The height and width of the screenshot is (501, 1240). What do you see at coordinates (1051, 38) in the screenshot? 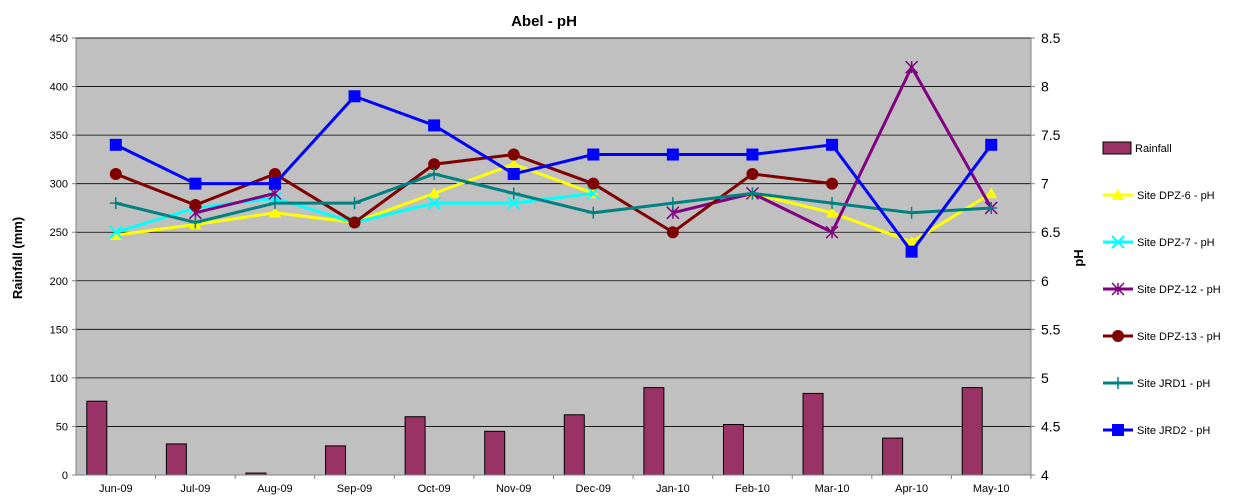
I see `right-tick-label: 8.5` at bounding box center [1051, 38].